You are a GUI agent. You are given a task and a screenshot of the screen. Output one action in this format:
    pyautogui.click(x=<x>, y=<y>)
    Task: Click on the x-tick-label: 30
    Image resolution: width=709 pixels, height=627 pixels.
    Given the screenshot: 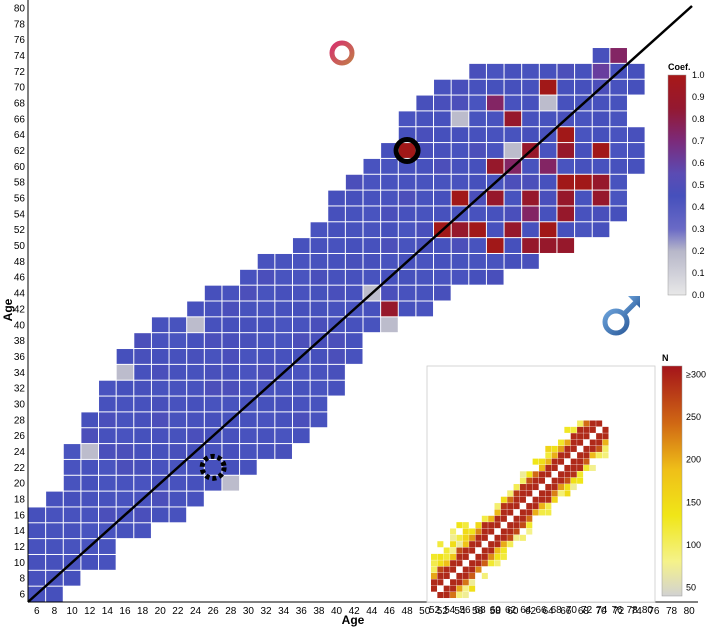 What is the action you would take?
    pyautogui.click(x=249, y=611)
    